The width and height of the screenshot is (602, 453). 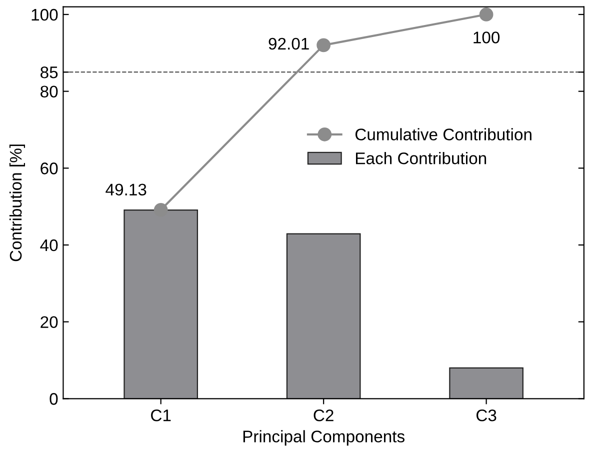 What do you see at coordinates (161, 415) in the screenshot?
I see `x-tick-label: C1` at bounding box center [161, 415].